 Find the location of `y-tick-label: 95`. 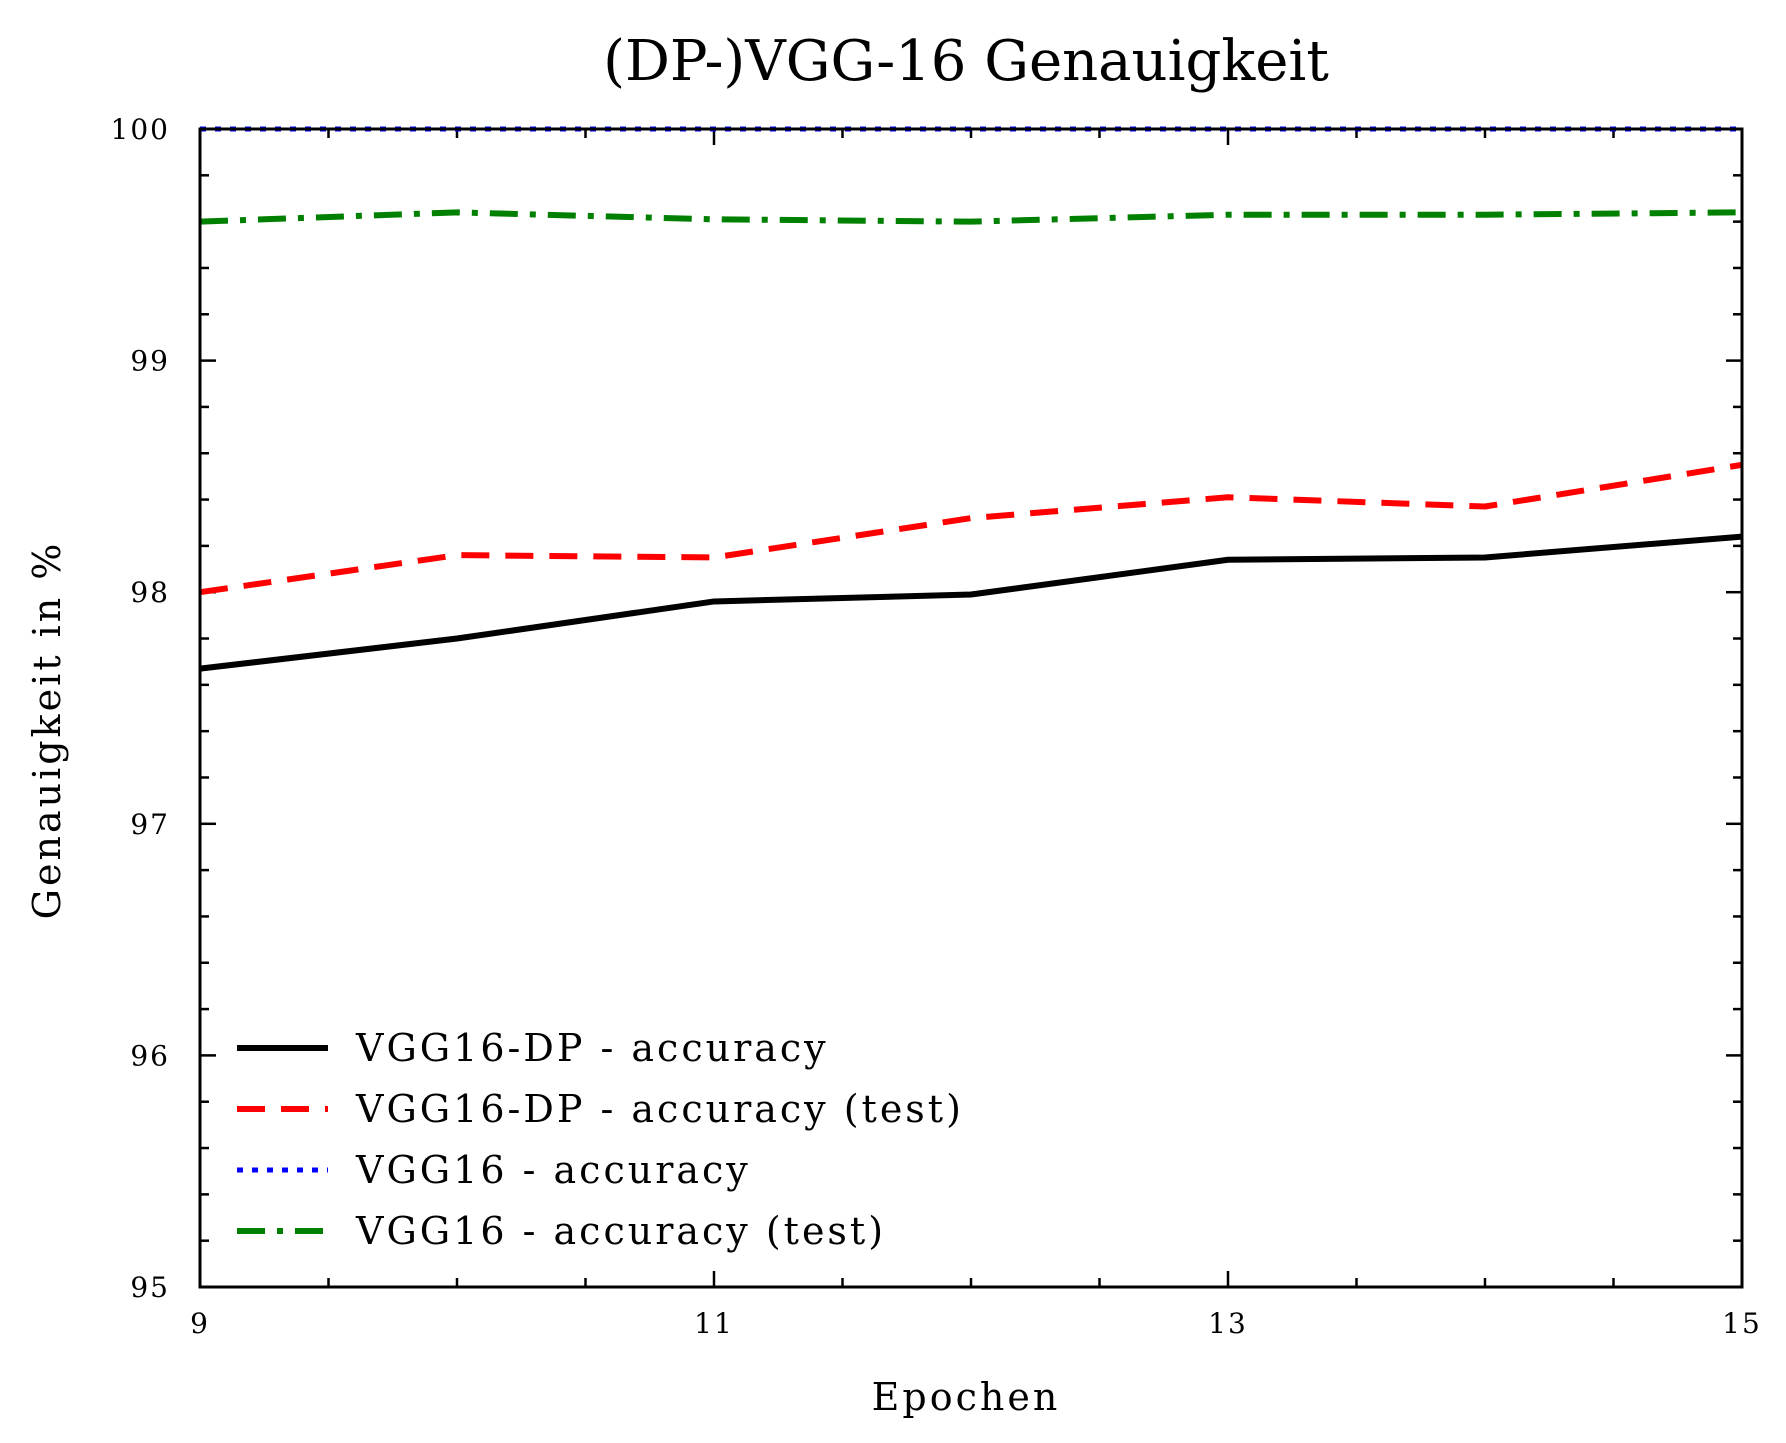

y-tick-label: 95 is located at coordinates (150, 1287).